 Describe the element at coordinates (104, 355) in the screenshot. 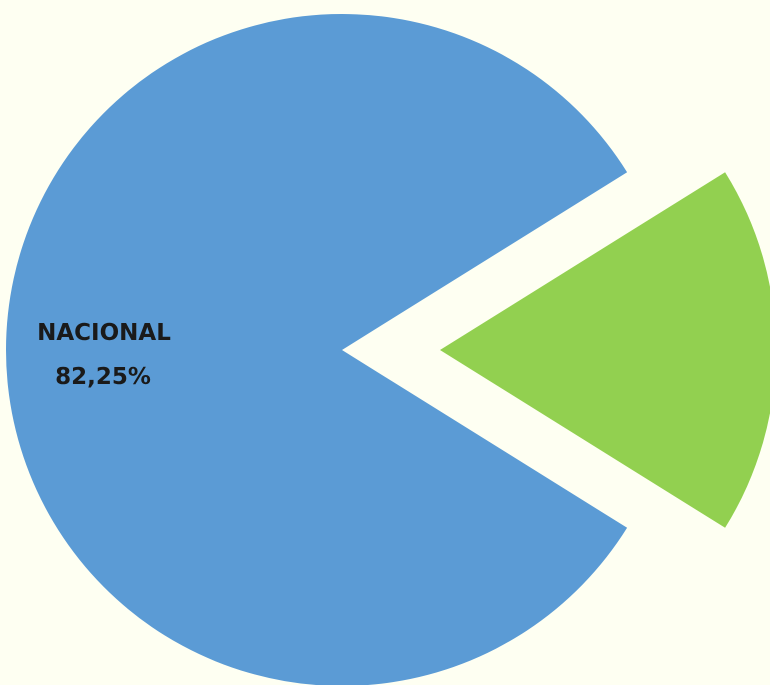

I see `pie-labels: NACIONAL 82,25%` at that location.